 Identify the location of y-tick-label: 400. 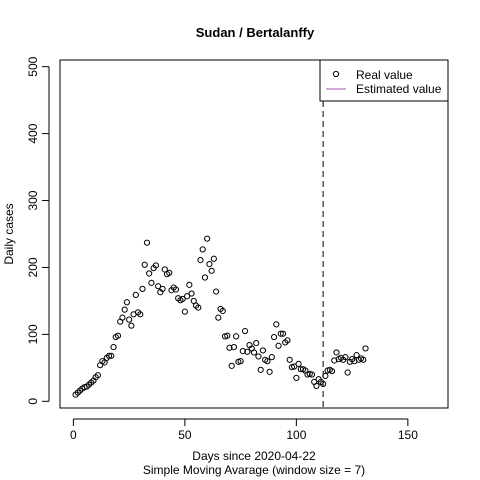
(33, 133).